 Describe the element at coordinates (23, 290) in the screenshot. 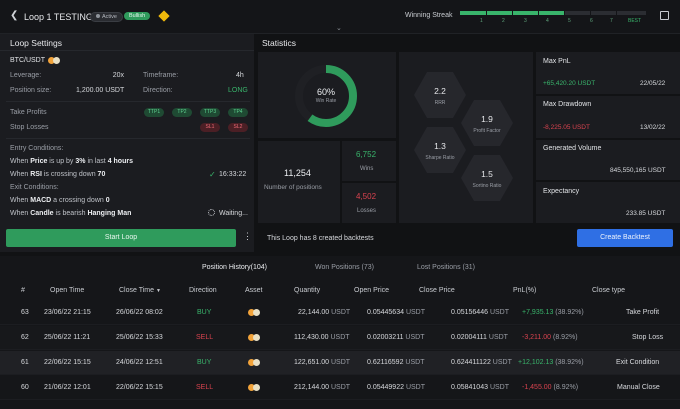

I see `col-num: #` at that location.